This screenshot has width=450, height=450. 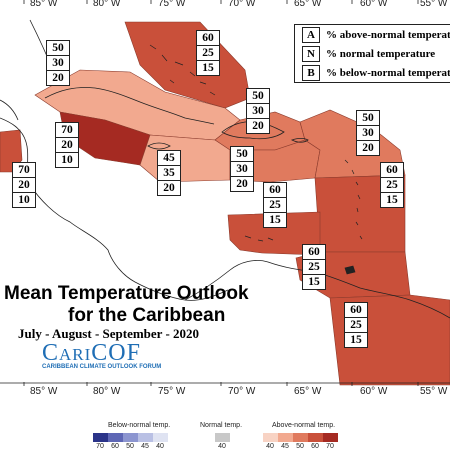 I want to click on key-letter: B, so click(x=311, y=72).